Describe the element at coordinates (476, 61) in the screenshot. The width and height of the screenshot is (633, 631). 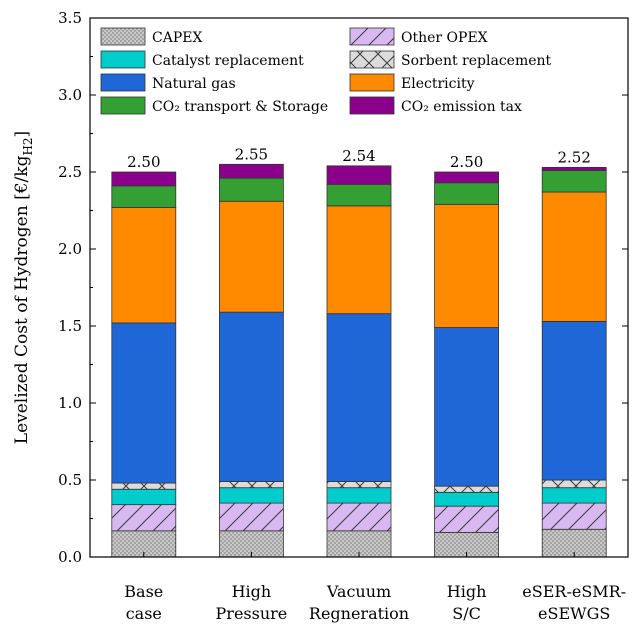
I see `legend-label: Sorbent replacement` at that location.